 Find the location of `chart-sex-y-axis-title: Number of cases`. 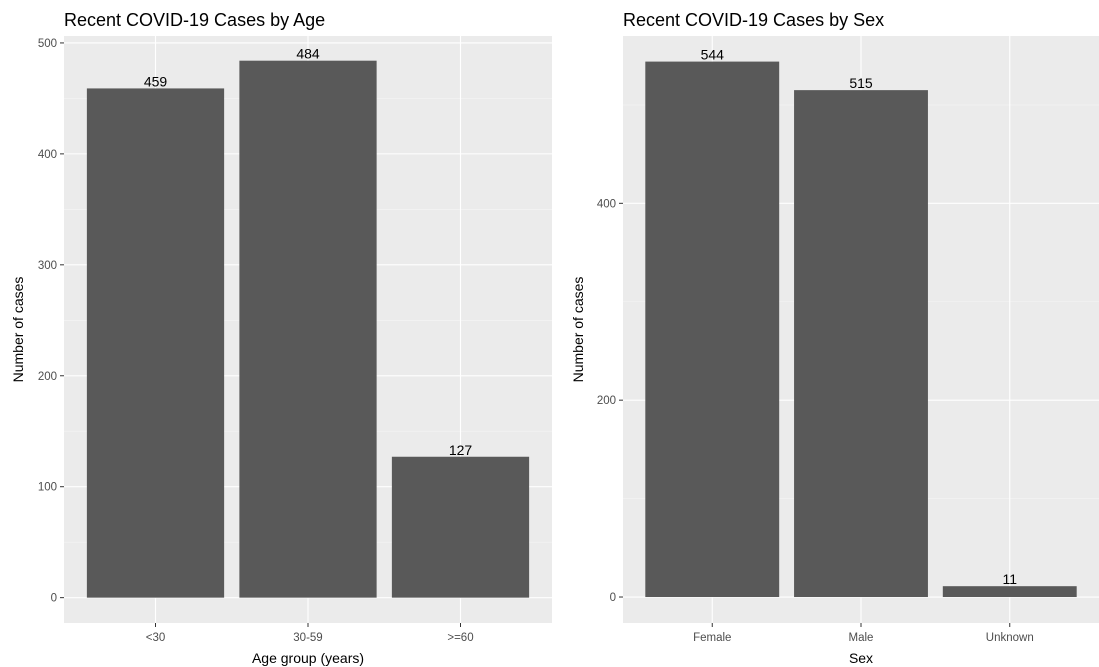

chart-sex-y-axis-title: Number of cases is located at coordinates (578, 330).